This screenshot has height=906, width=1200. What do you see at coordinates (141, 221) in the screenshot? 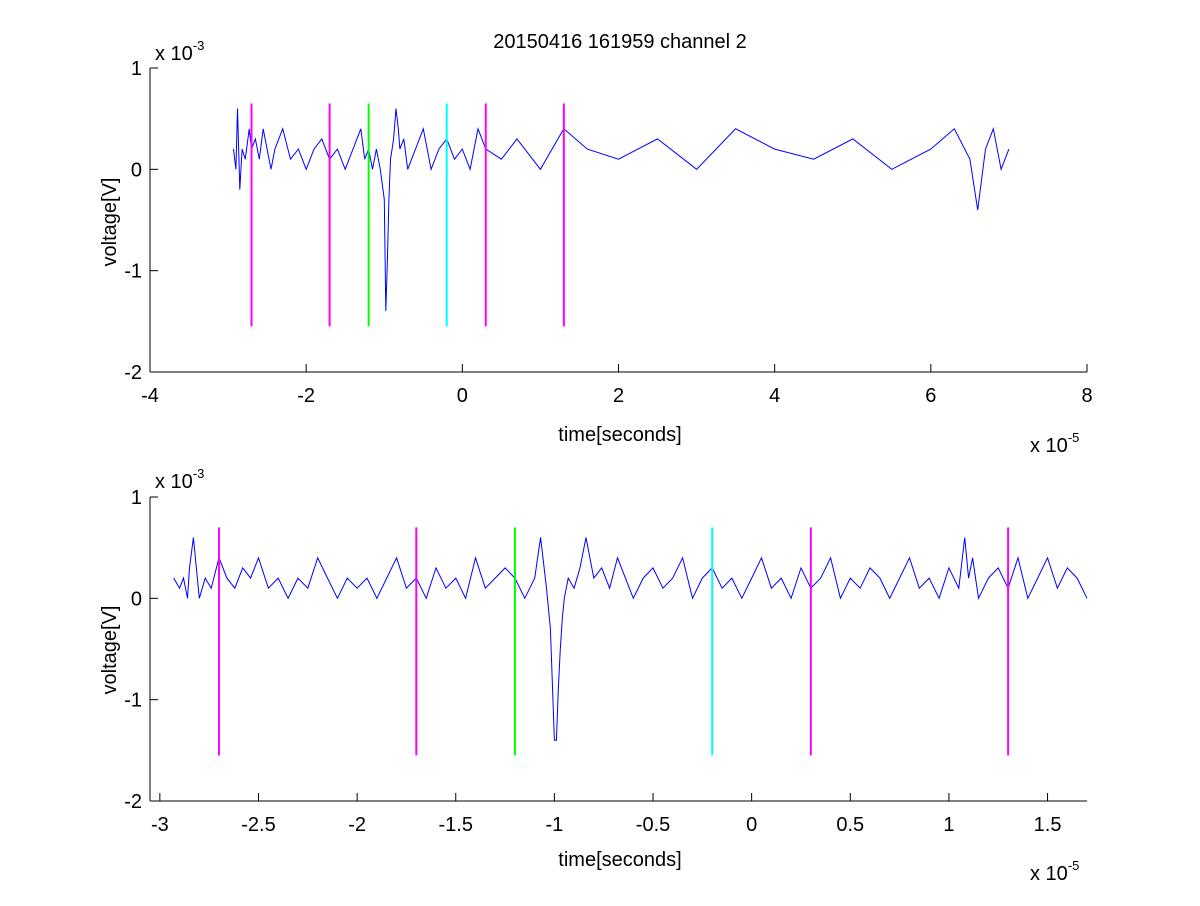
I see `y-ticks-top: -2 -1 0 1` at bounding box center [141, 221].